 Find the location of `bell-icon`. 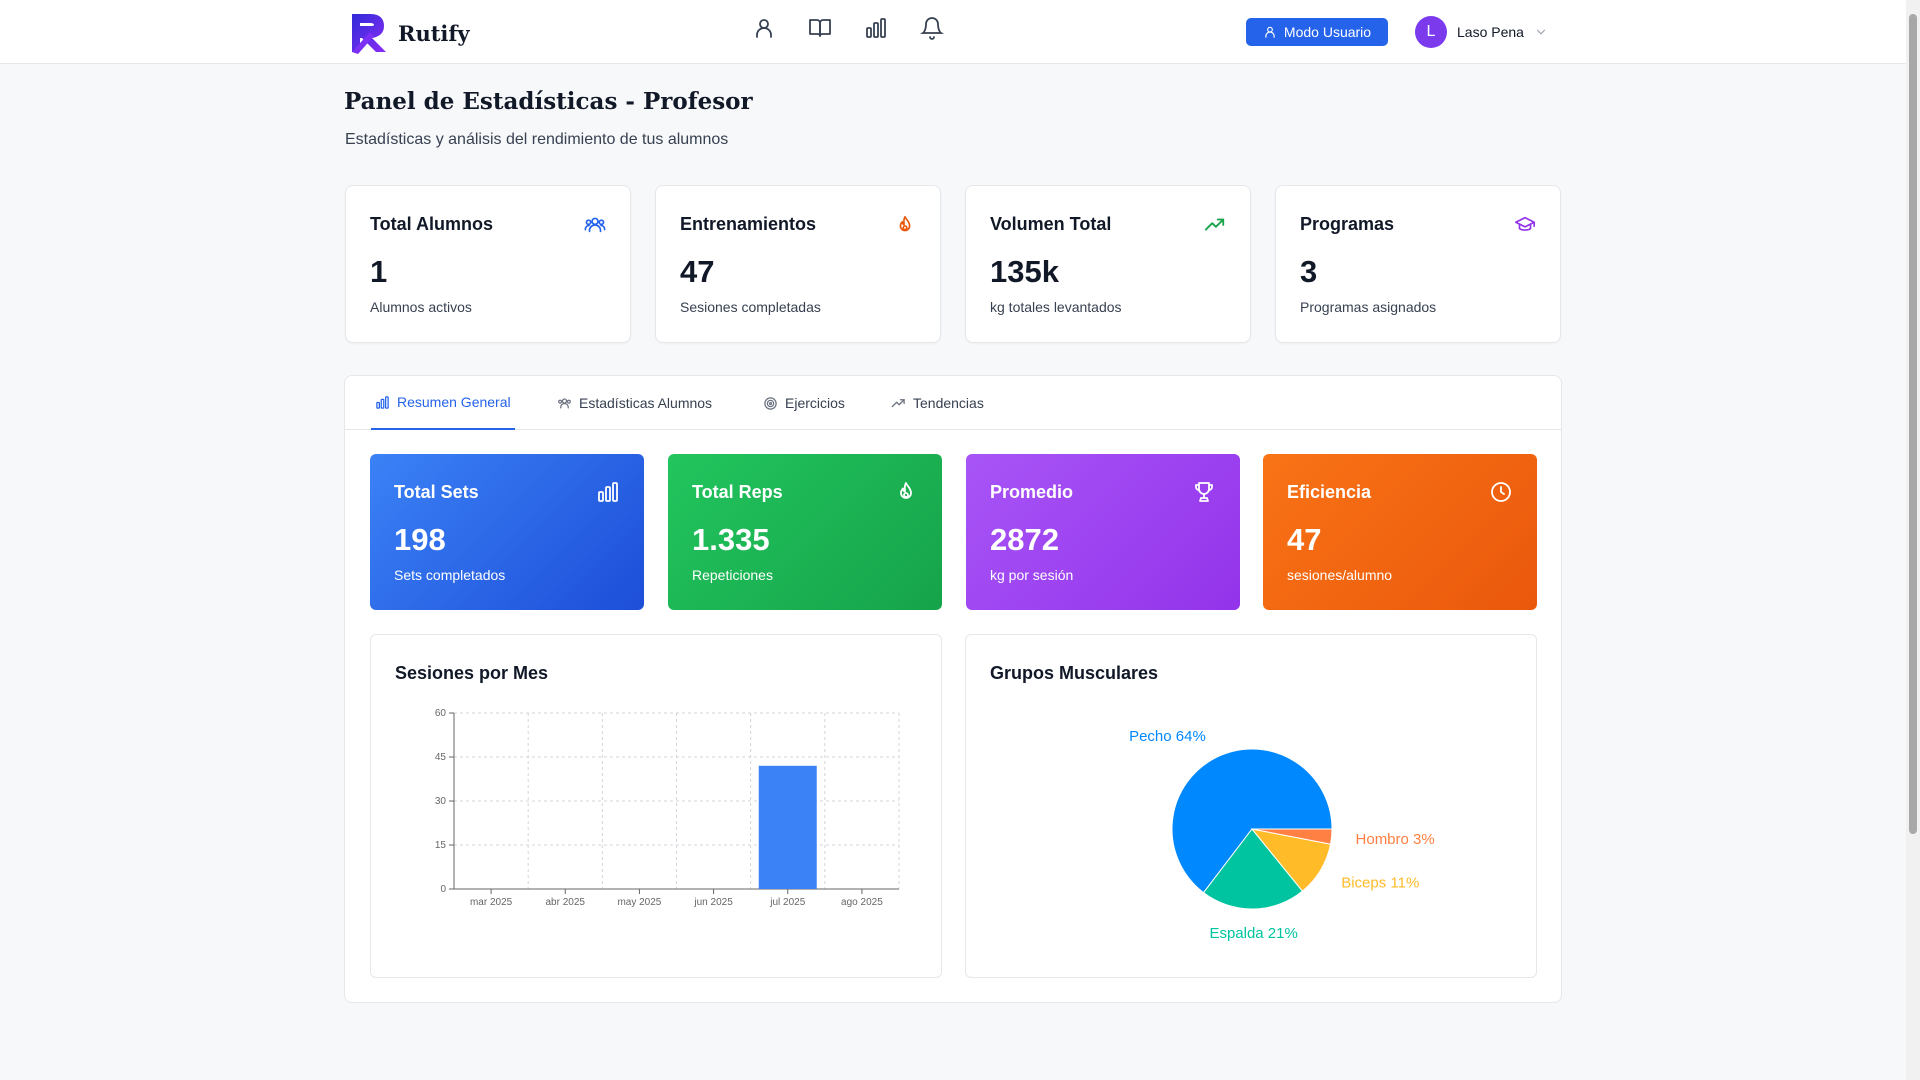

bell-icon is located at coordinates (932, 28).